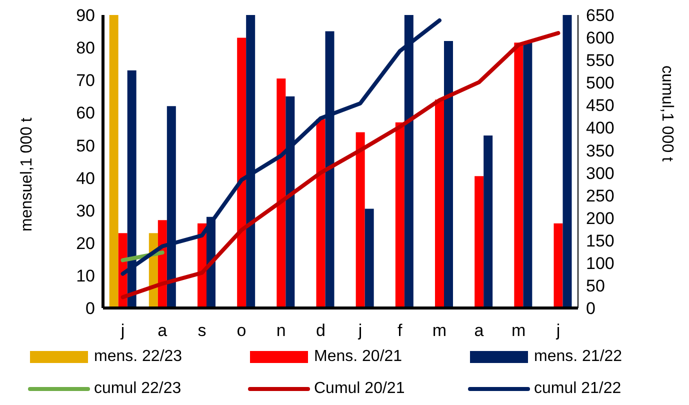 This screenshot has width=689, height=405. Describe the element at coordinates (578, 357) in the screenshot. I see `legend-label: mens. 21/22` at that location.